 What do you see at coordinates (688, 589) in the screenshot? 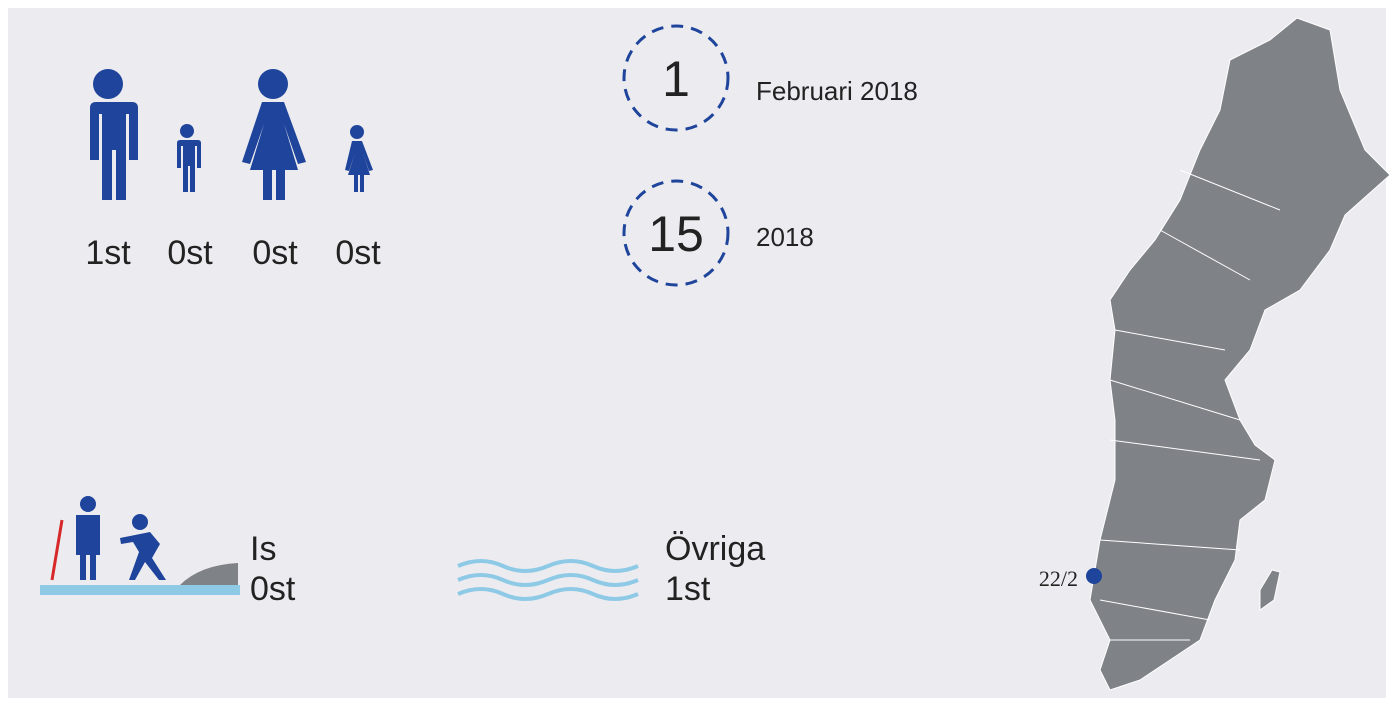
I see `category-count: 1st` at bounding box center [688, 589].